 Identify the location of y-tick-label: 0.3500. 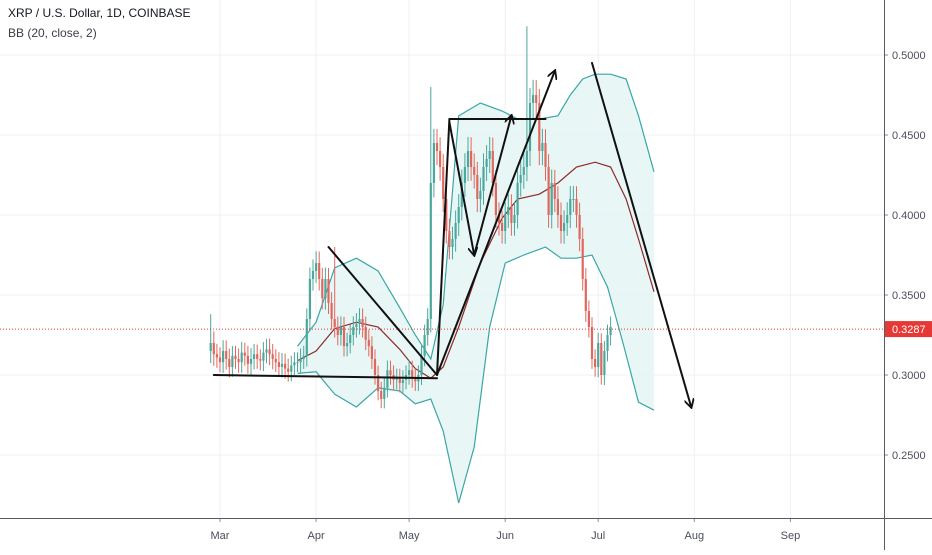
(909, 296).